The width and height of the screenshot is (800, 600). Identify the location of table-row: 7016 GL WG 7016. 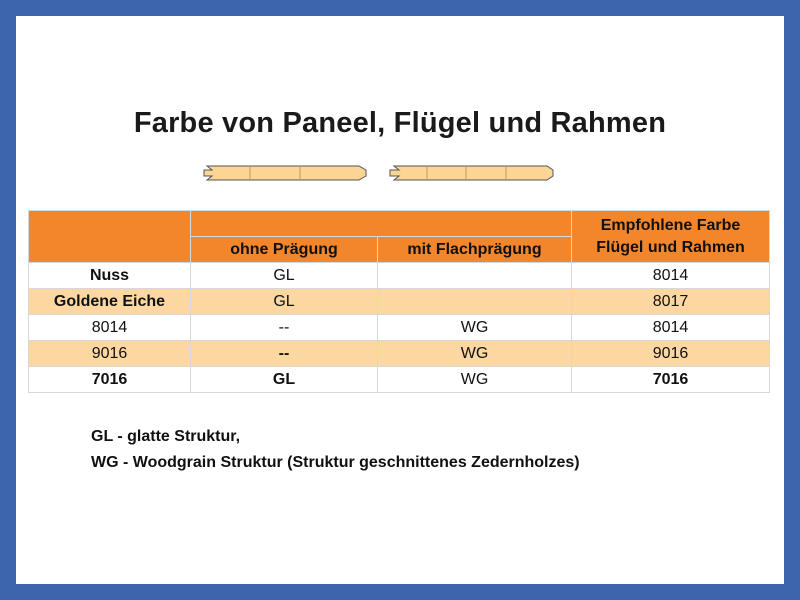
(399, 379).